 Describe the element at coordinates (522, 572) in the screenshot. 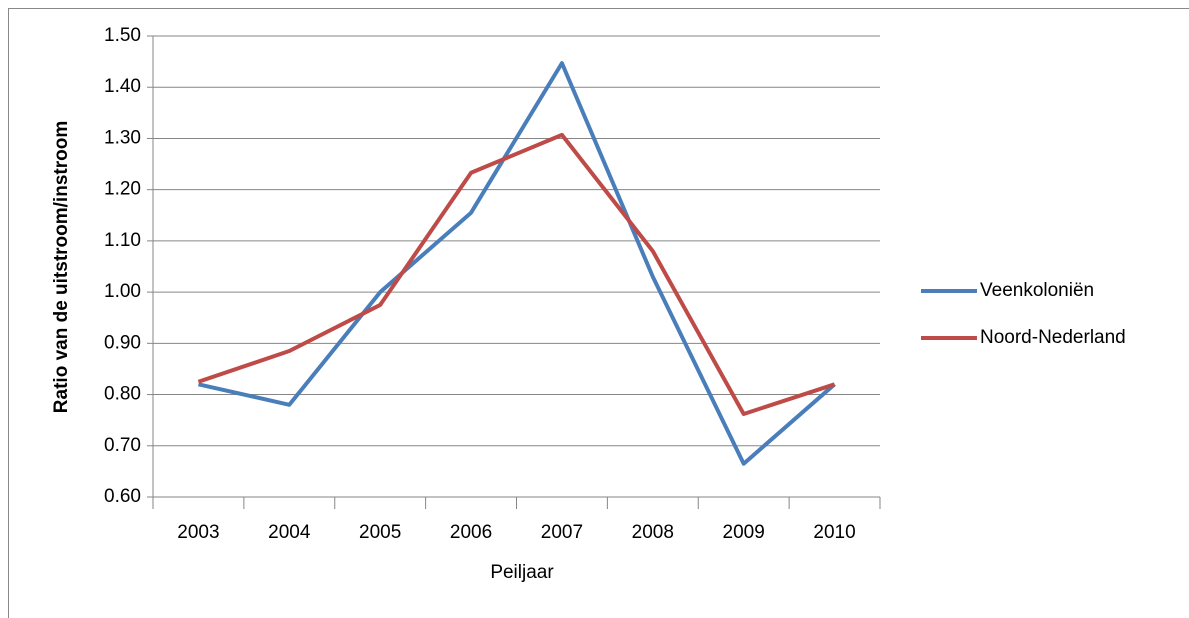

I see `x-axis-label: Peiljaar` at that location.